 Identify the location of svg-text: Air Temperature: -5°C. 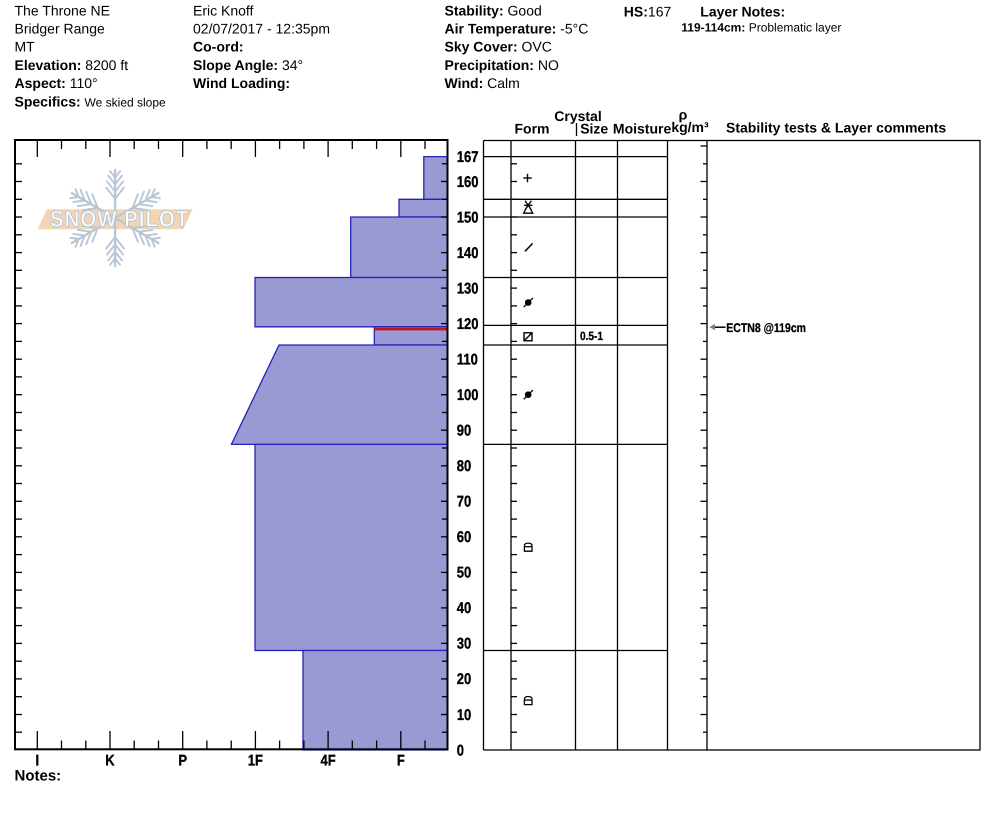
(517, 29).